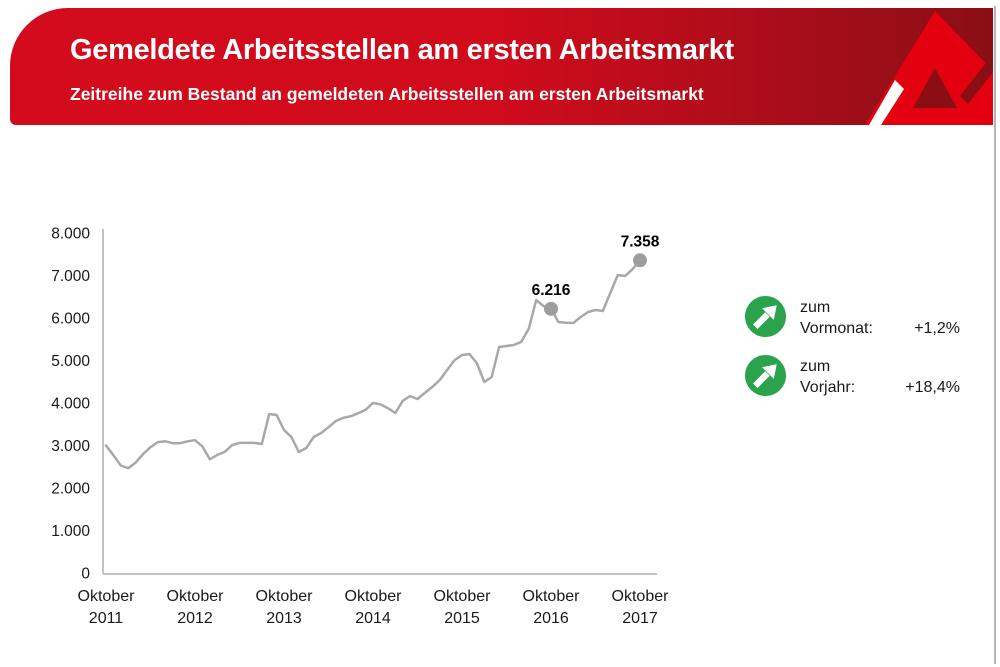  Describe the element at coordinates (880, 317) in the screenshot. I see `kpi-vormonat-text: zum Vormonat: +1,2%` at that location.